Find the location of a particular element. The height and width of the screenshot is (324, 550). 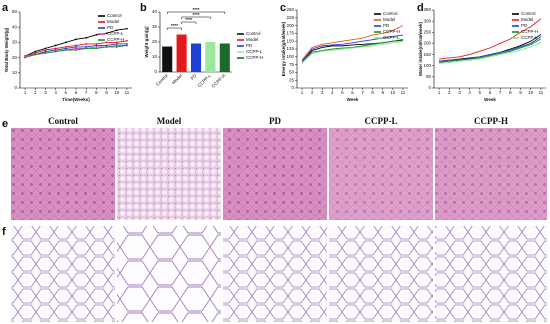

x-axis-label: Time(Weeks) is located at coordinates (76, 99).